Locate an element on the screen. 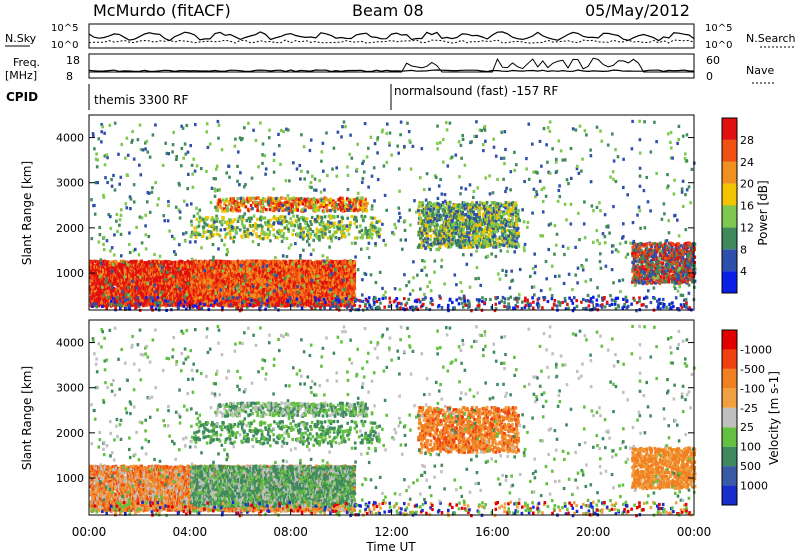 This screenshot has height=554, width=800. noise-panel is located at coordinates (391, 36).